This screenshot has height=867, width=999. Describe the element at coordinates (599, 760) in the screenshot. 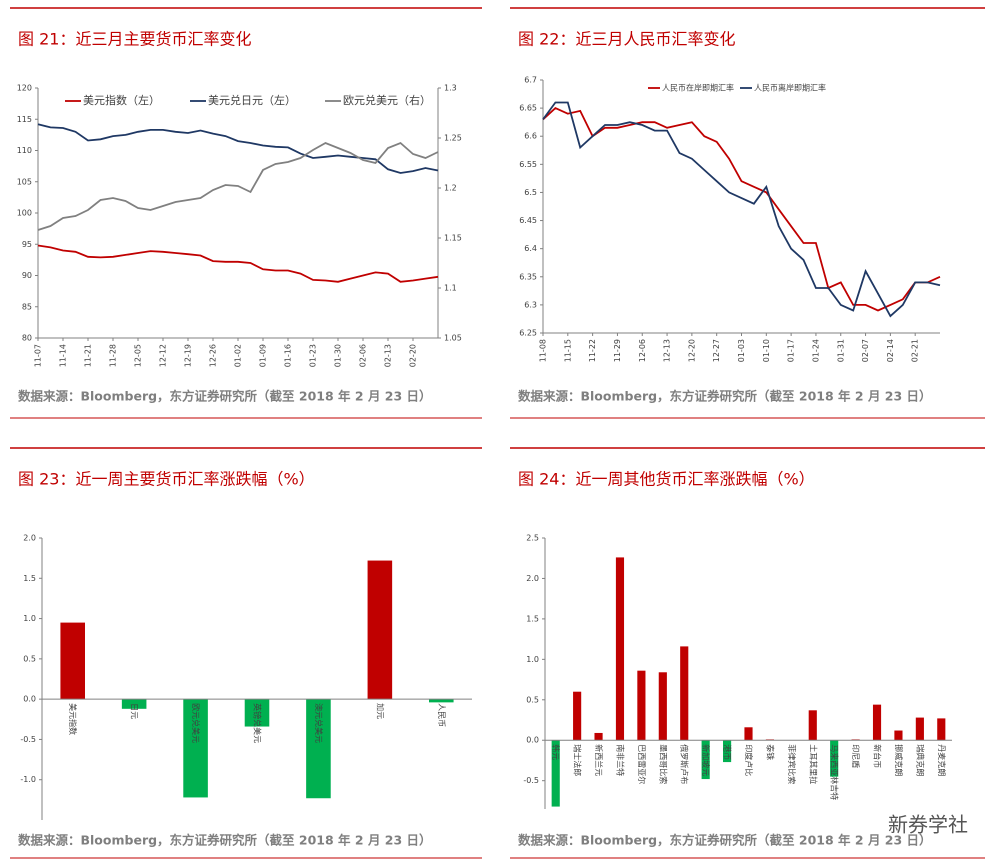

I see `x-tick-label: 新西兰元` at that location.